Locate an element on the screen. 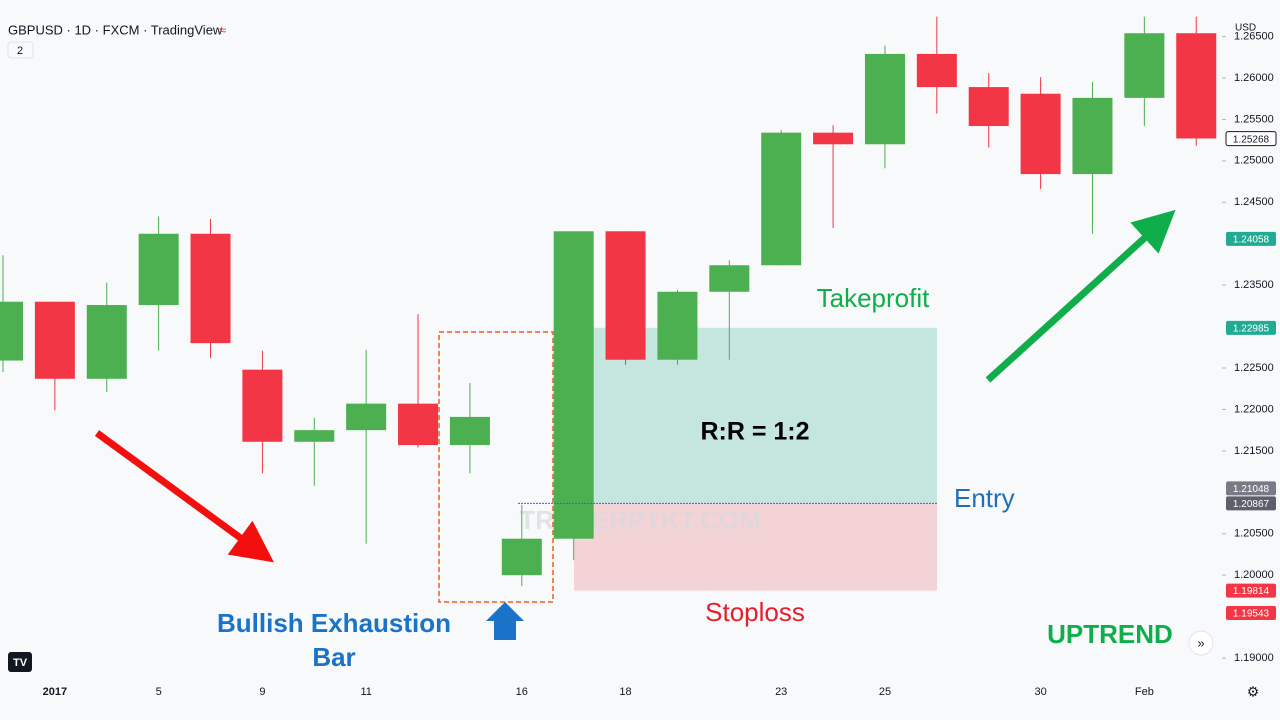  y-tick-label: 1.22000 is located at coordinates (1254, 409).